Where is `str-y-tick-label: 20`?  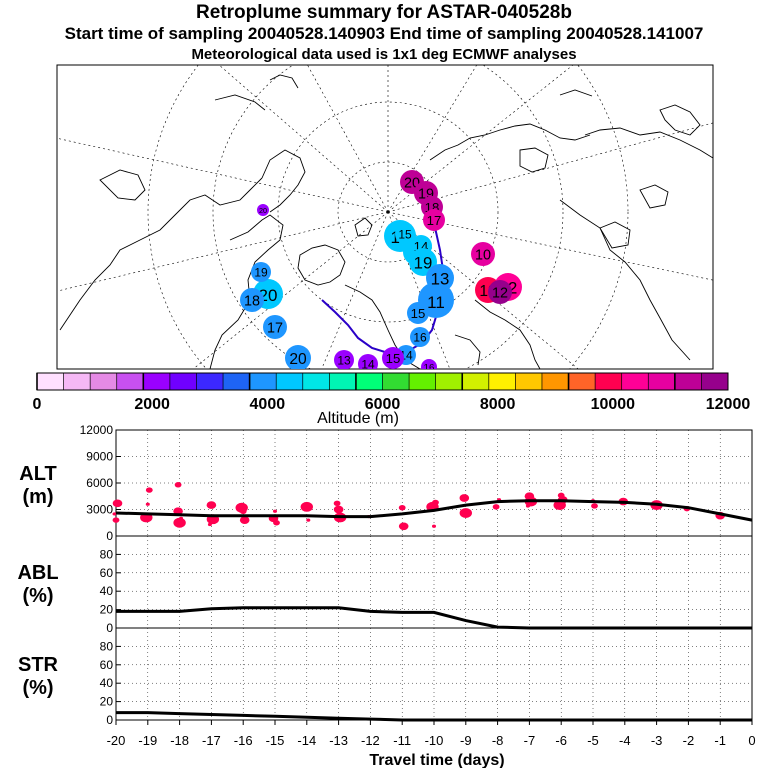 str-y-tick-label: 20 is located at coordinates (107, 702).